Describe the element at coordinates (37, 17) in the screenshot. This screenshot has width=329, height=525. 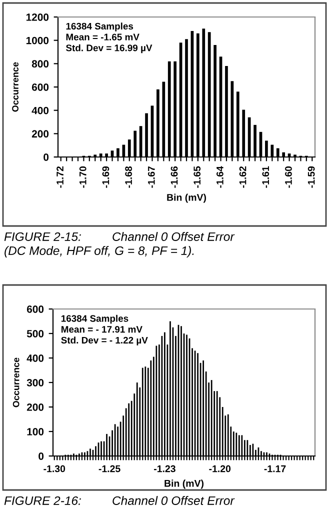
I see `y-tick-label: 1200` at that location.